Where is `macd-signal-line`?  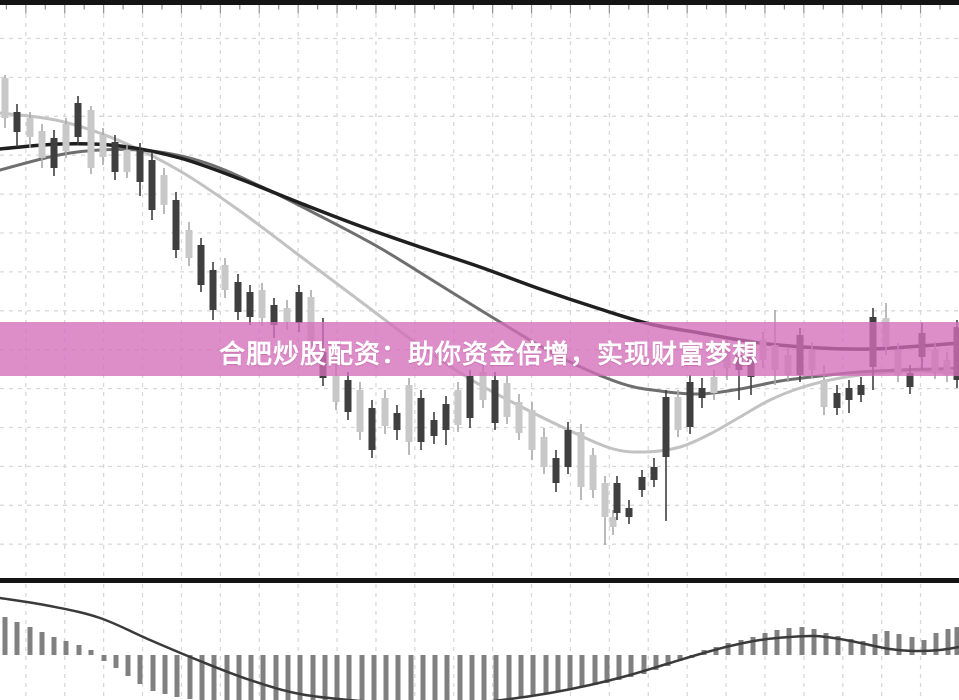
macd-signal-line is located at coordinates (479, 648).